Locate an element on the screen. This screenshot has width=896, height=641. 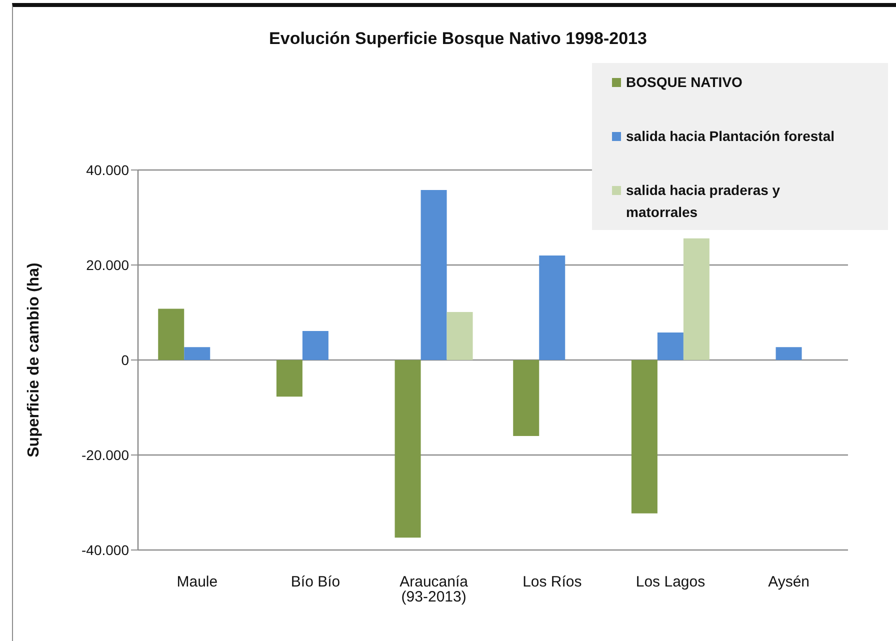
x-tick-label: Bío Bío is located at coordinates (315, 582).